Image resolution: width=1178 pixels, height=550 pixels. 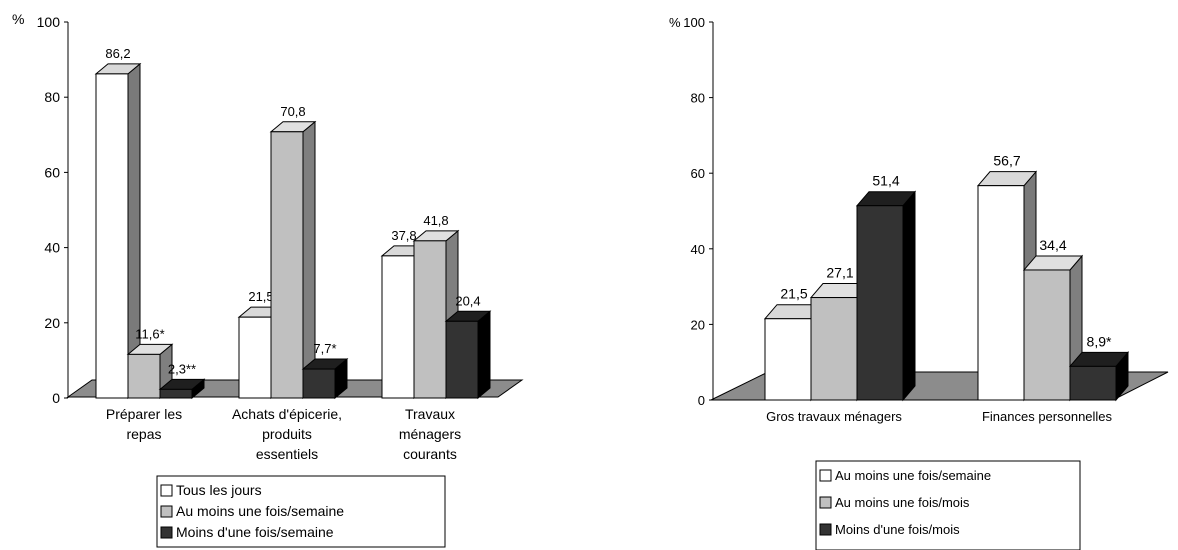 I want to click on category-label: Achats d'épicerie,, so click(x=287, y=414).